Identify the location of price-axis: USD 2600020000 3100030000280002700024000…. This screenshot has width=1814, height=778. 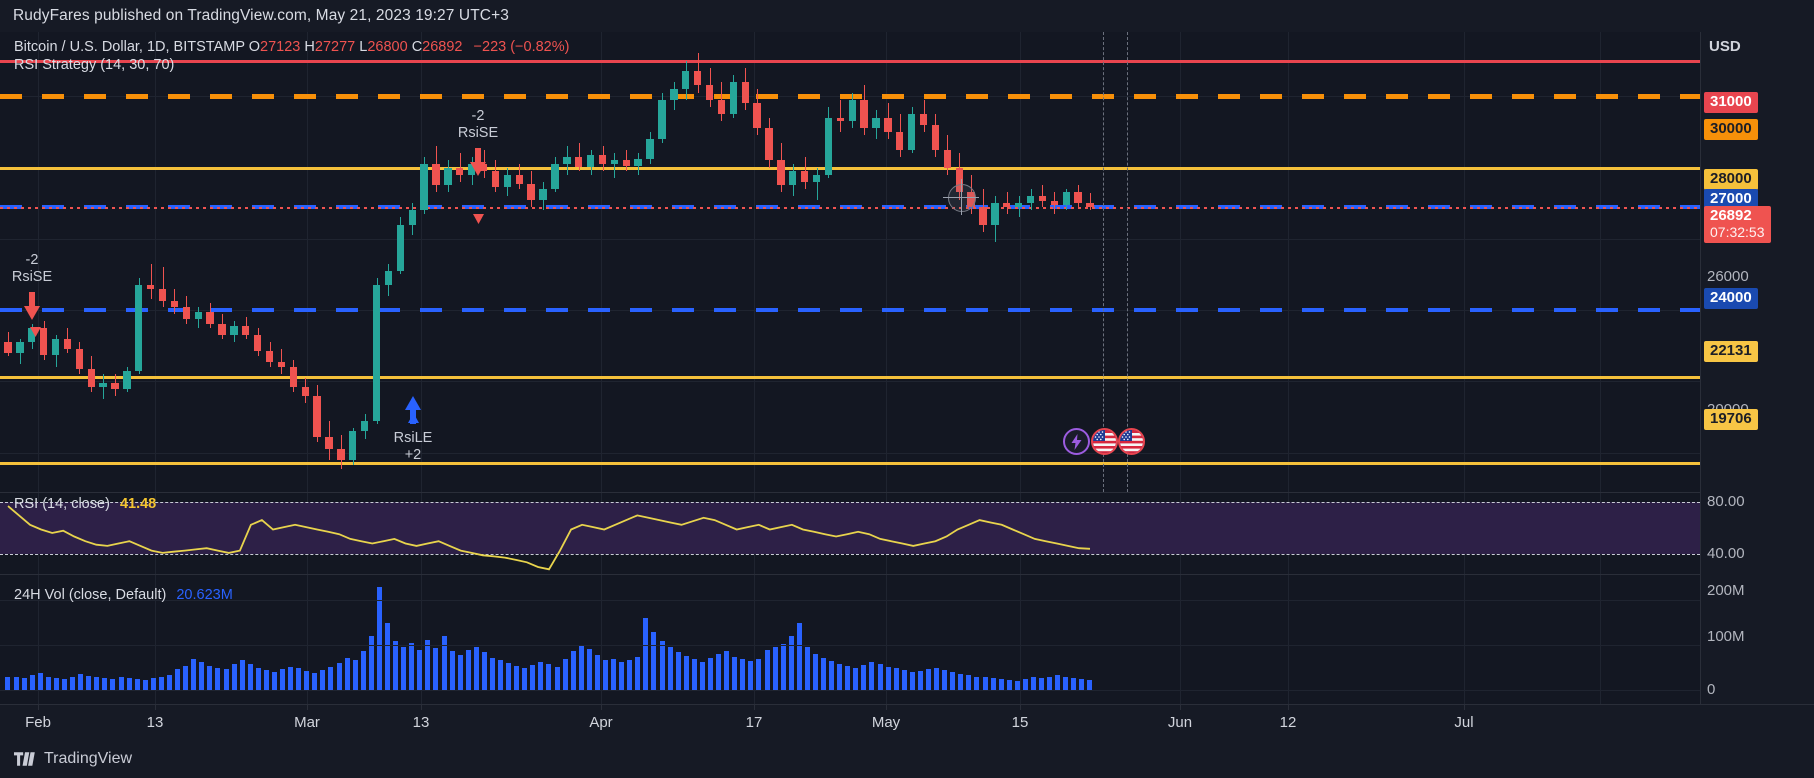
(1757, 368).